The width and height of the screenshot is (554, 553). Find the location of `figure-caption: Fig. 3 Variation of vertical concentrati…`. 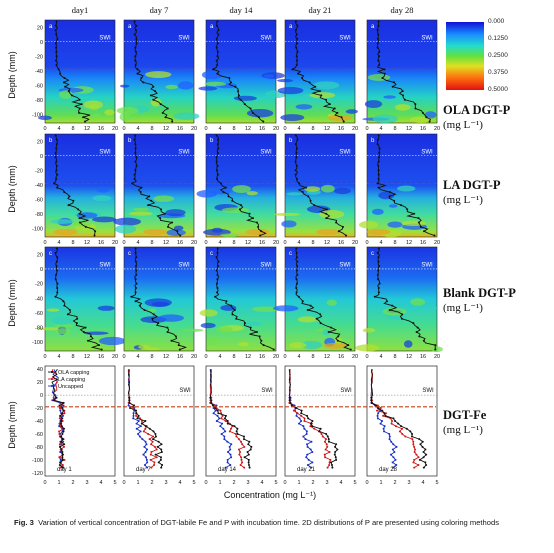

figure-caption: Fig. 3 Variation of vertical concentrati… is located at coordinates (279, 523).